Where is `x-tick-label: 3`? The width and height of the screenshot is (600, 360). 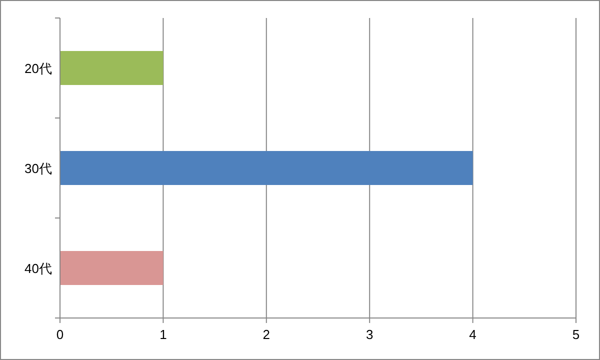
x-tick-label: 3 is located at coordinates (370, 334).